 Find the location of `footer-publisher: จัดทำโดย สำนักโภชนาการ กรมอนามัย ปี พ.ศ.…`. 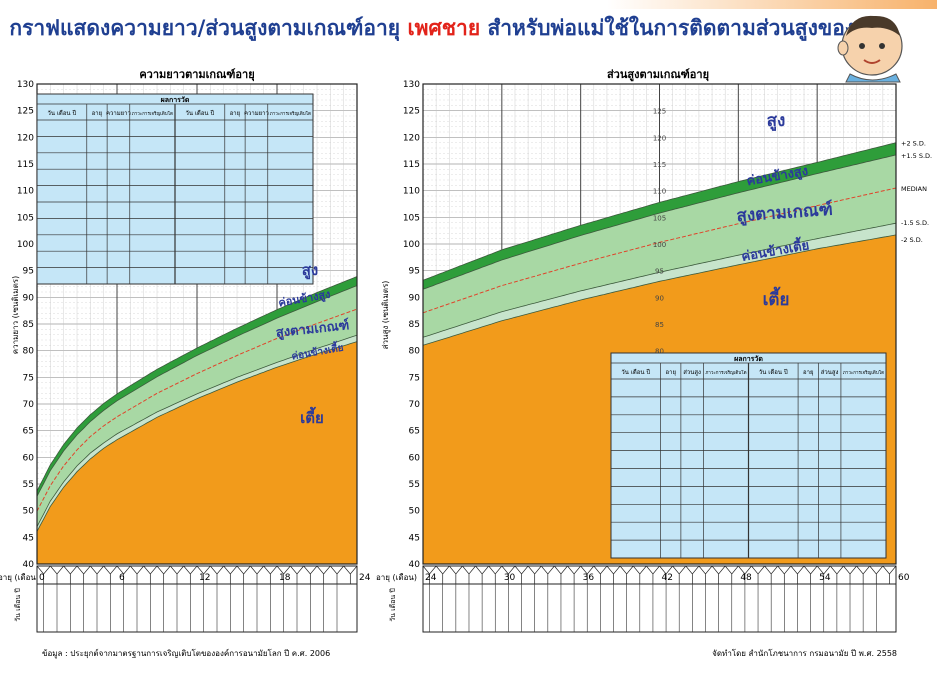

footer-publisher: จัดทำโดย สำนักโภชนาการ กรมอนามัย ปี พ.ศ.… is located at coordinates (804, 653).